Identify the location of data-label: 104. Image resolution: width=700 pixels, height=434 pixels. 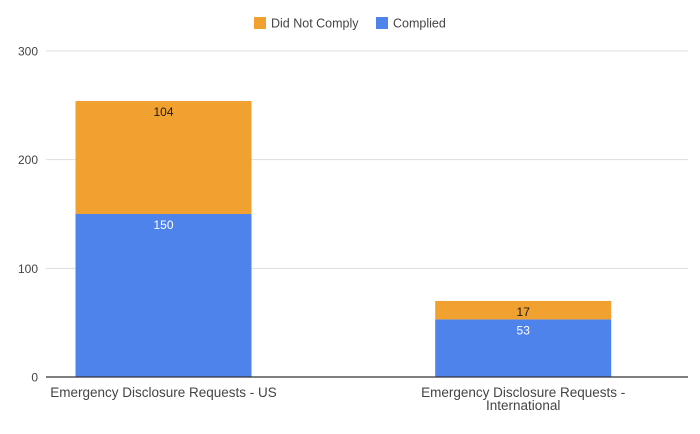
(163, 112).